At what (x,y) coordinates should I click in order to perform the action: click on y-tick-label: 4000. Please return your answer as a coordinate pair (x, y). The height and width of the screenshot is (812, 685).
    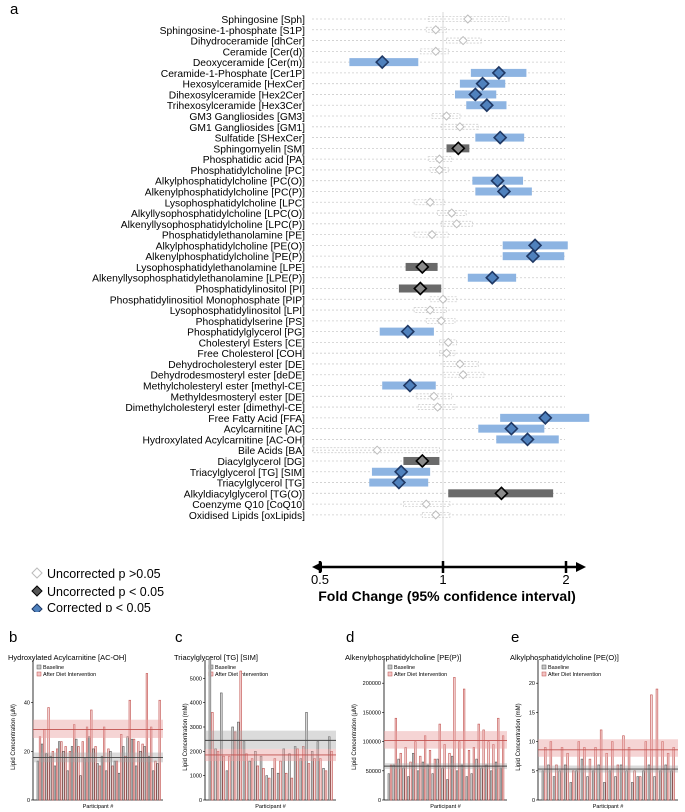
    Looking at the image, I should click on (196, 704).